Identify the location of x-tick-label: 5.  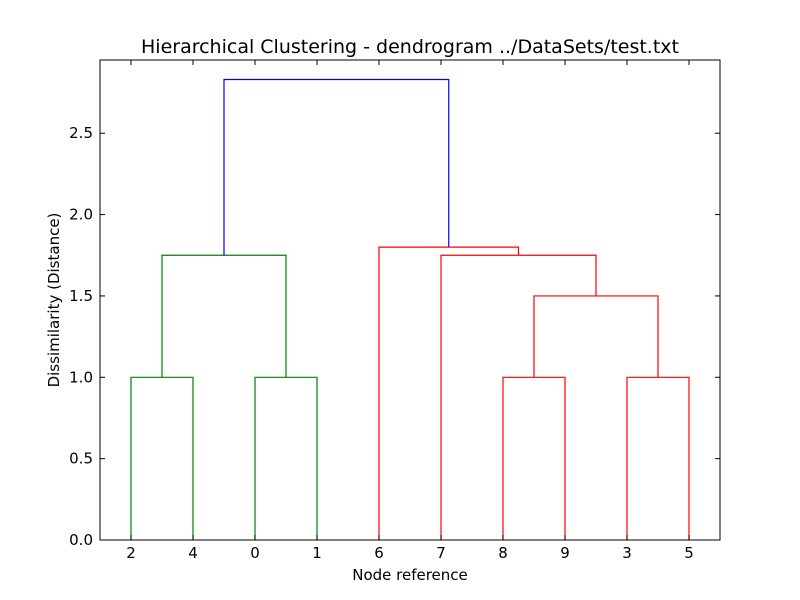
(689, 553).